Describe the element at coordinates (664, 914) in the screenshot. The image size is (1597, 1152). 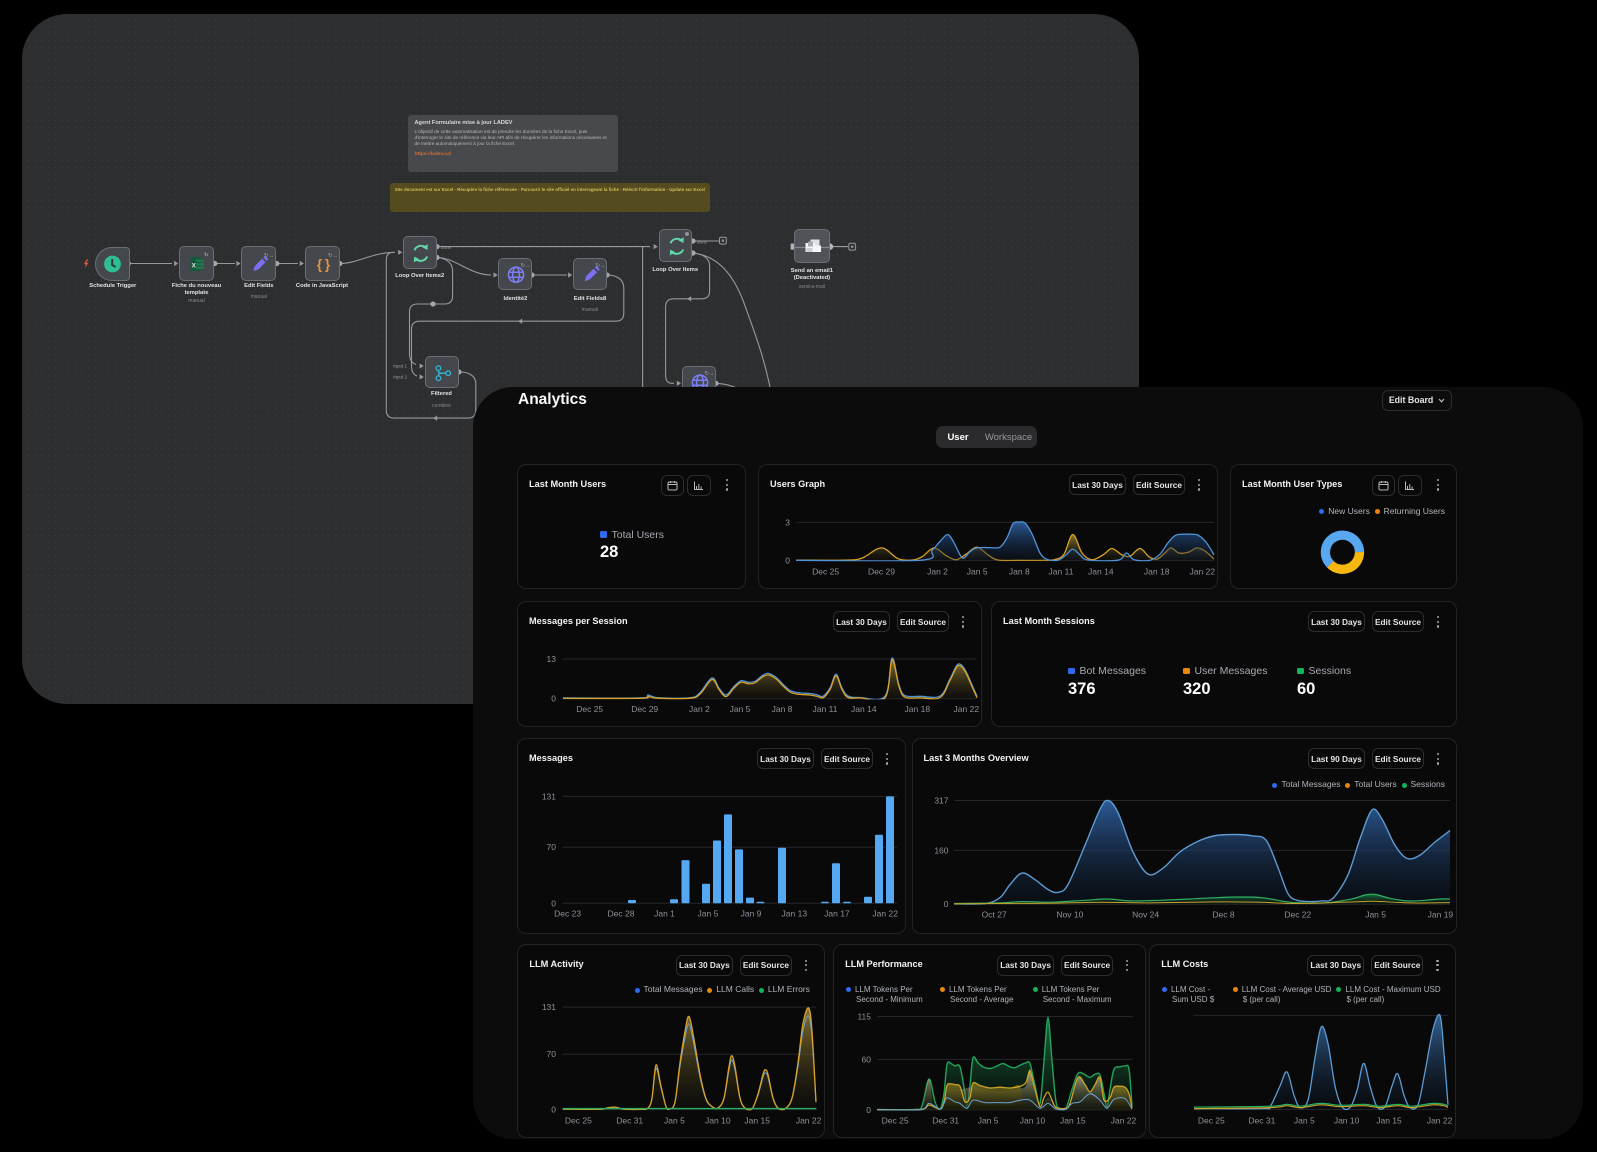
I see `svg-text: Jan 1` at that location.